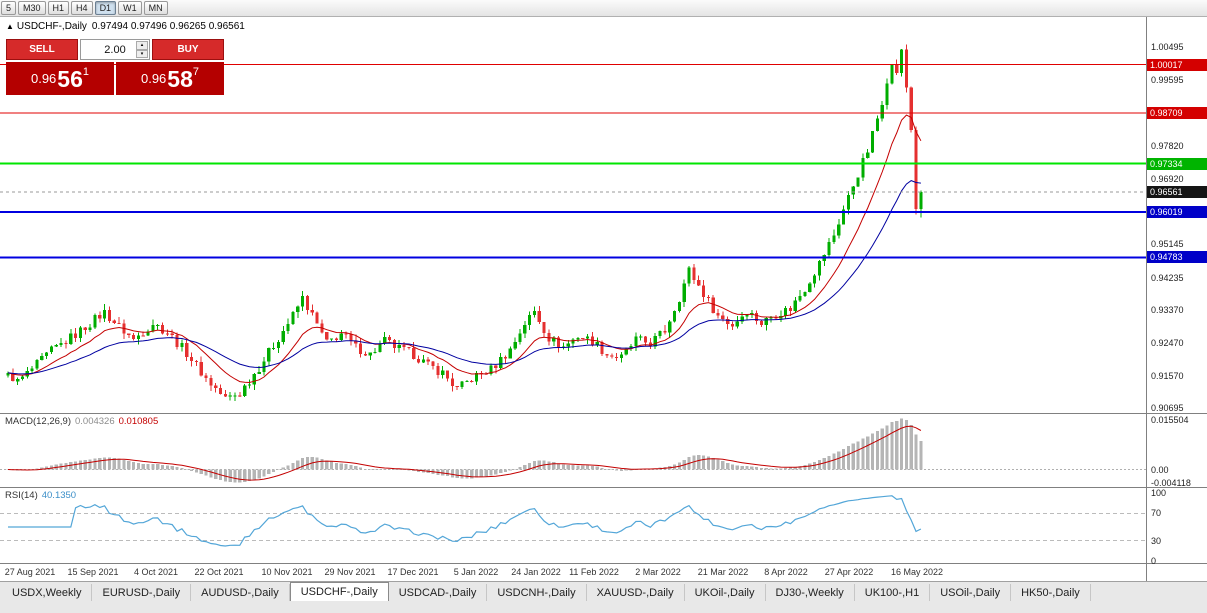 This screenshot has width=1207, height=613. I want to click on rsi-value: 40.1350, so click(59, 495).